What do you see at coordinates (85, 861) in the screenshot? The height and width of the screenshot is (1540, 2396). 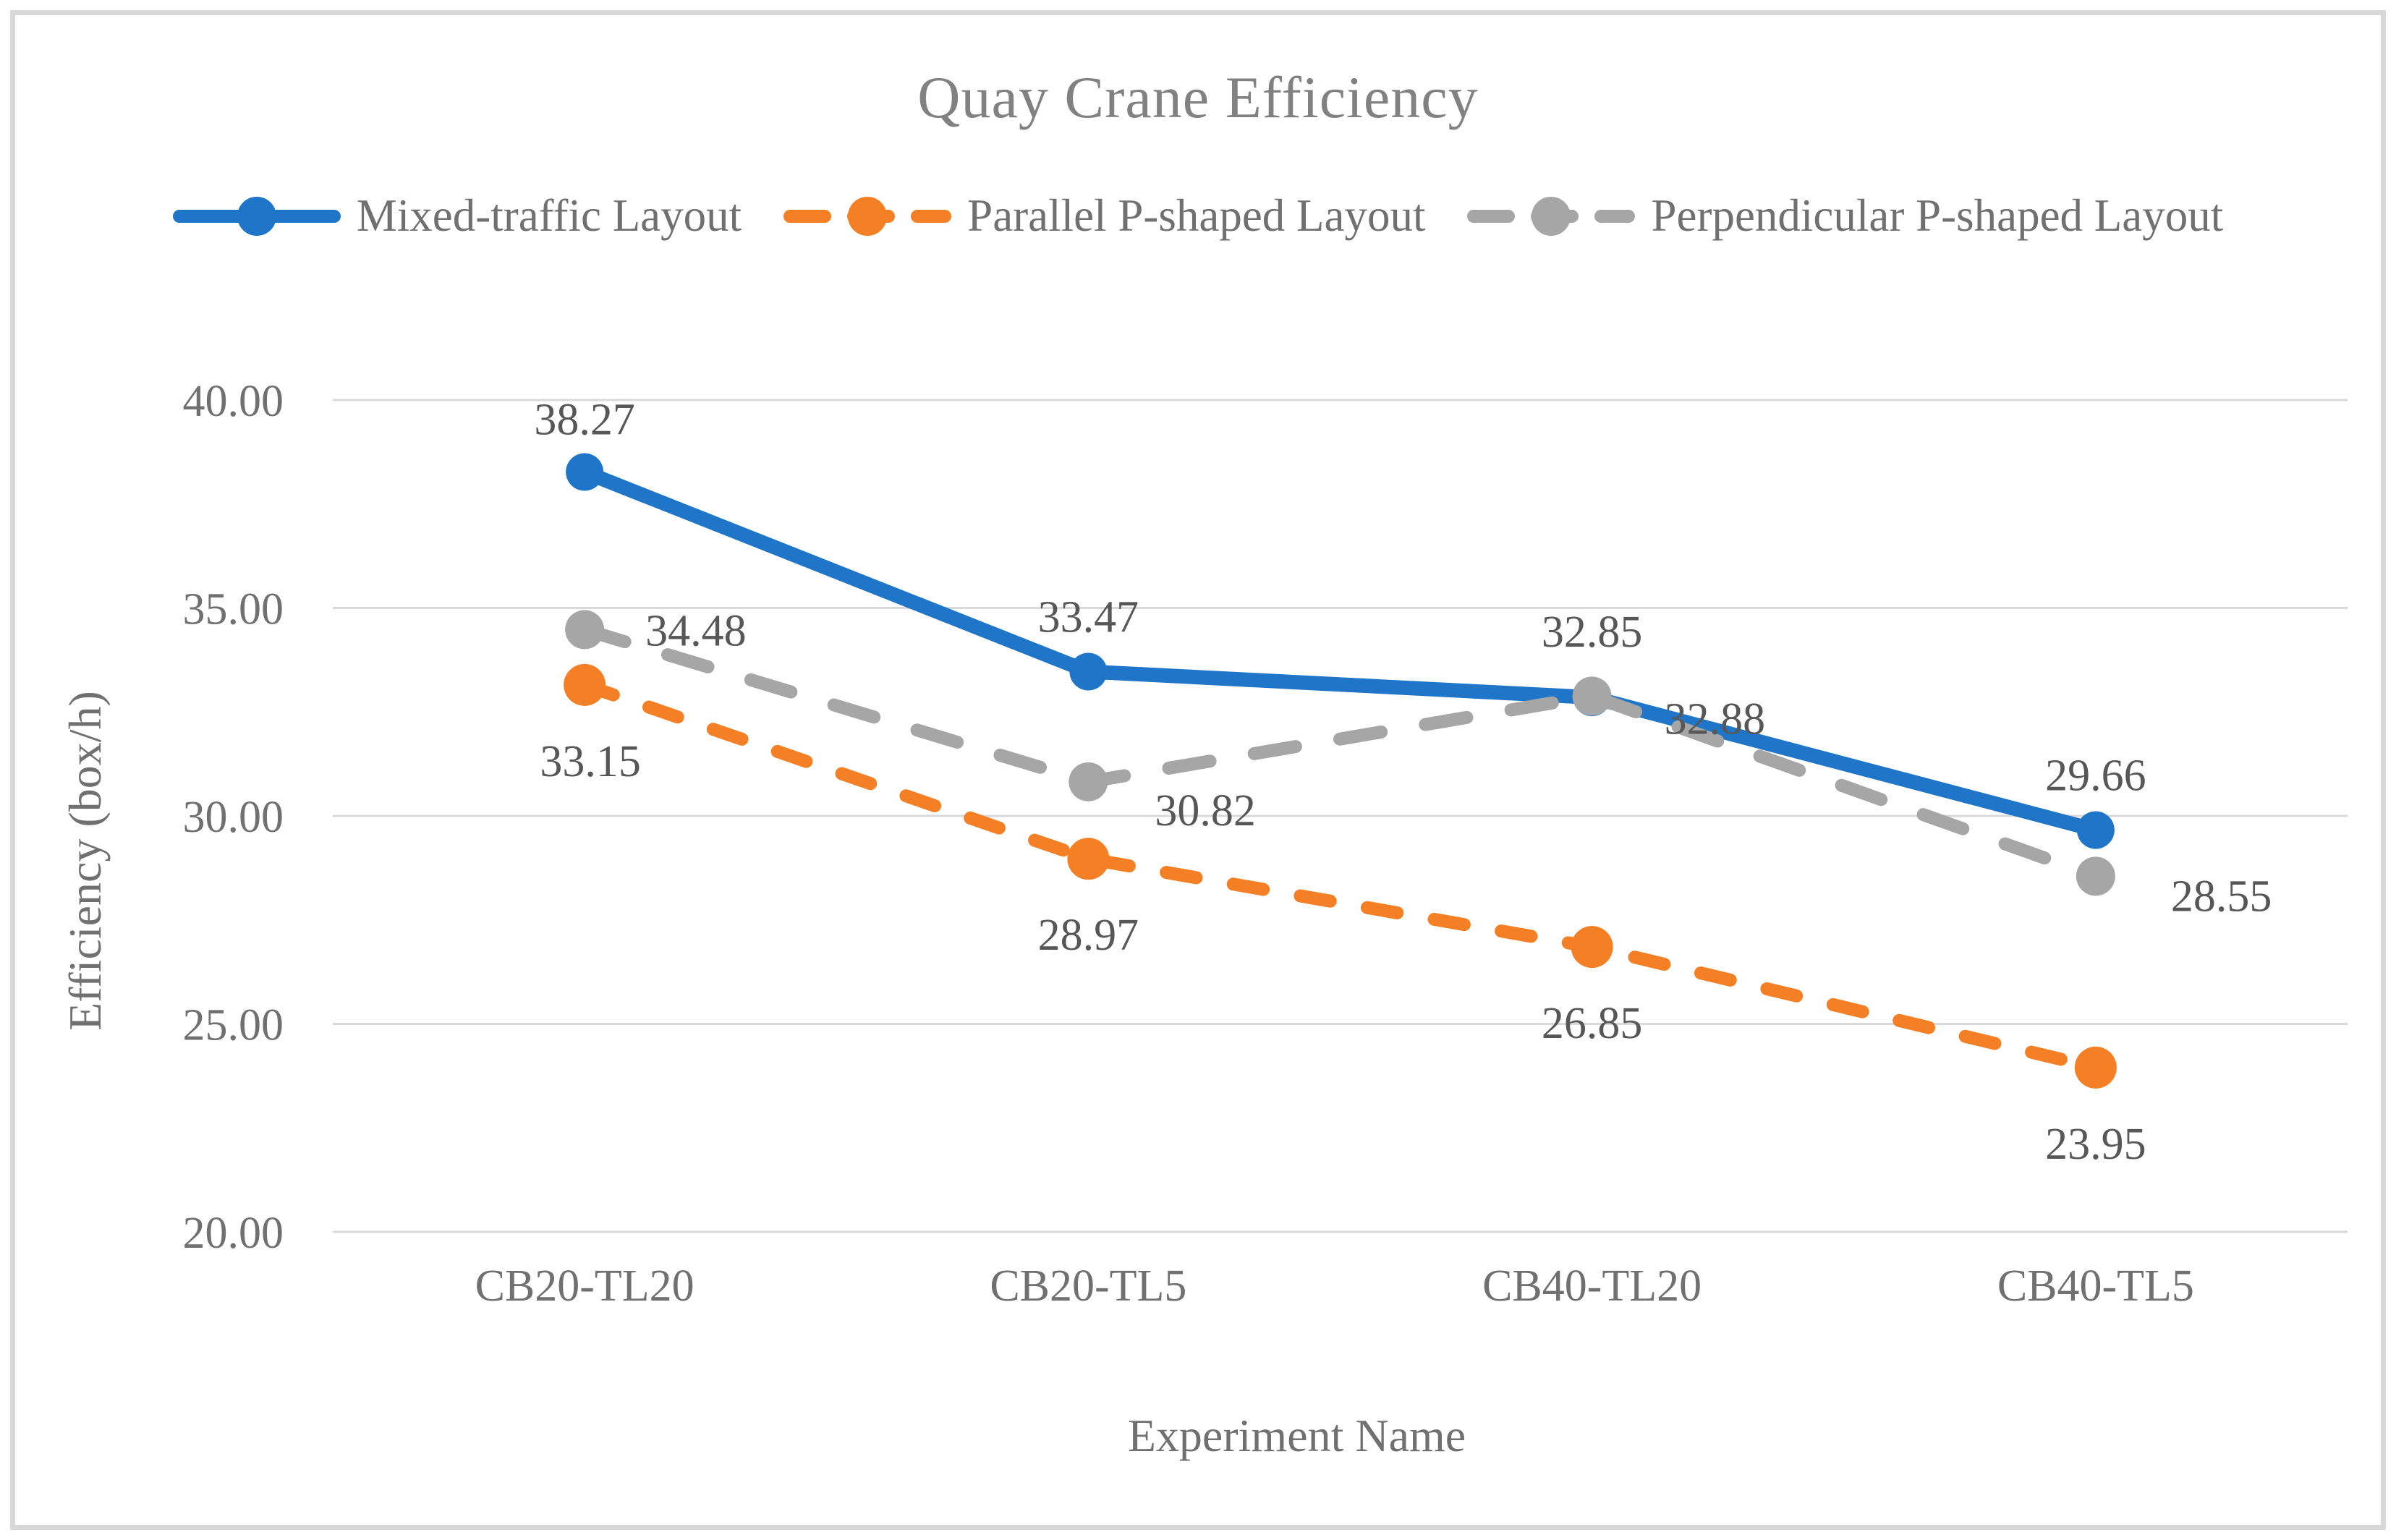 I see `y-axis-title: Efficiency (box/h)` at bounding box center [85, 861].